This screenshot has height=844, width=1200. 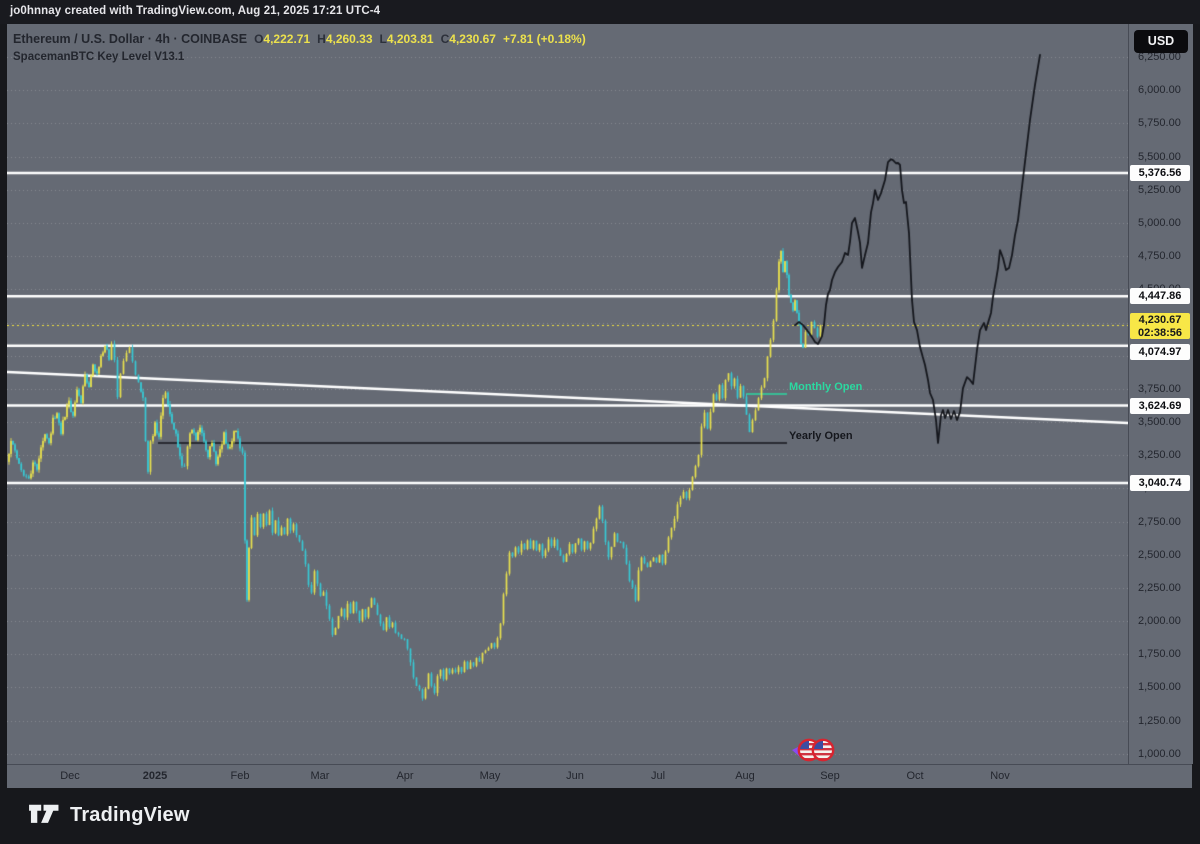 What do you see at coordinates (915, 776) in the screenshot?
I see `x-axis-tick: Oct` at bounding box center [915, 776].